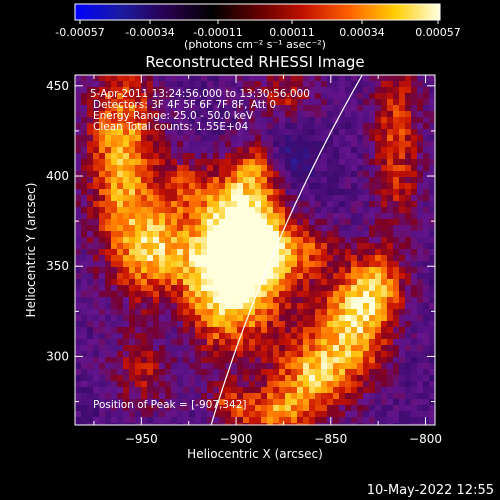 The height and width of the screenshot is (500, 500). I want to click on x-tick-label: −950, so click(141, 439).